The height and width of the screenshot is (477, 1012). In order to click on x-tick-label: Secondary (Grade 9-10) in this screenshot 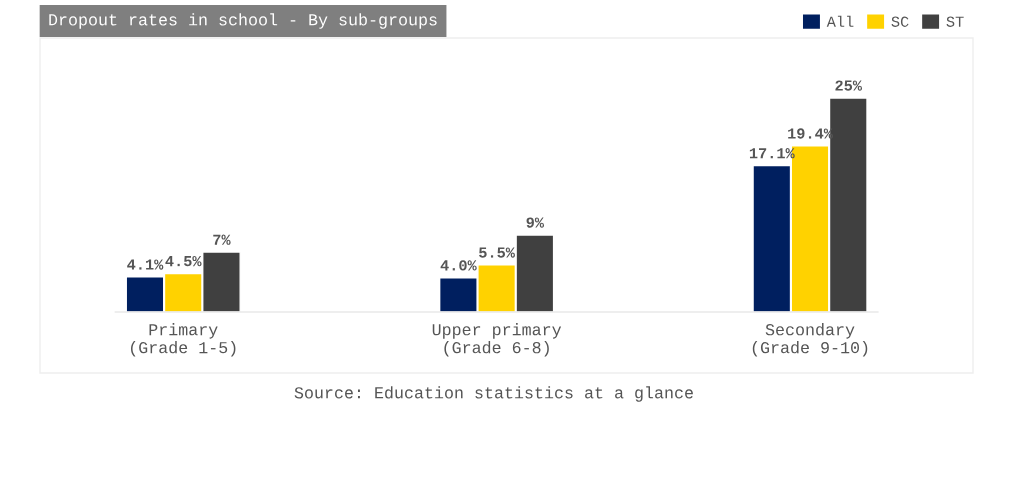, I will do `click(810, 340)`.